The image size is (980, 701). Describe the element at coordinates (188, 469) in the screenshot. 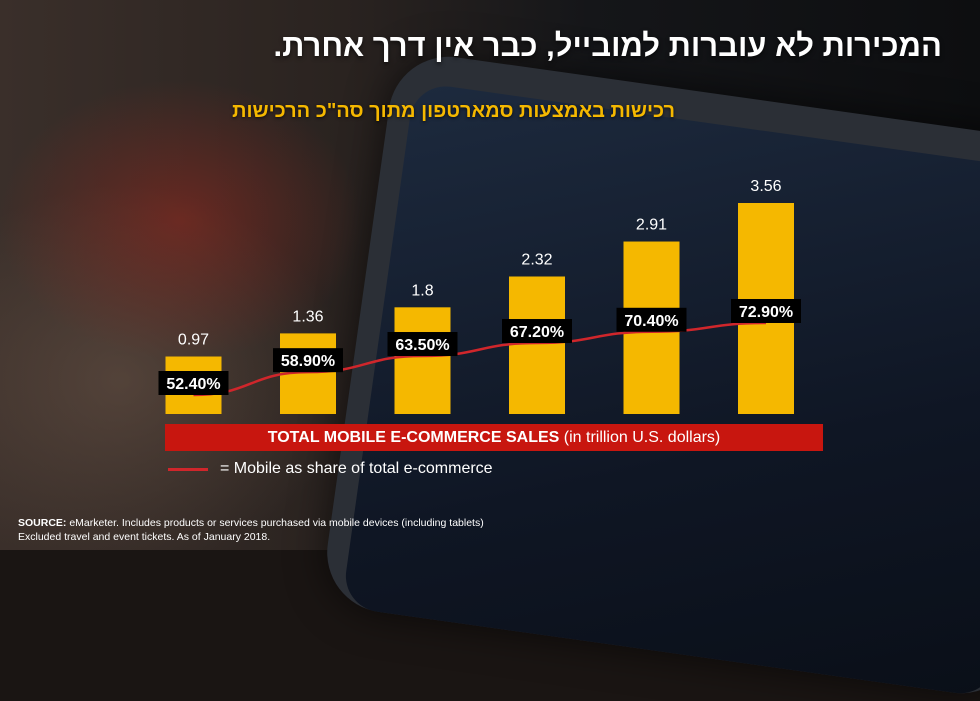

I see `legend-line-swatch` at that location.